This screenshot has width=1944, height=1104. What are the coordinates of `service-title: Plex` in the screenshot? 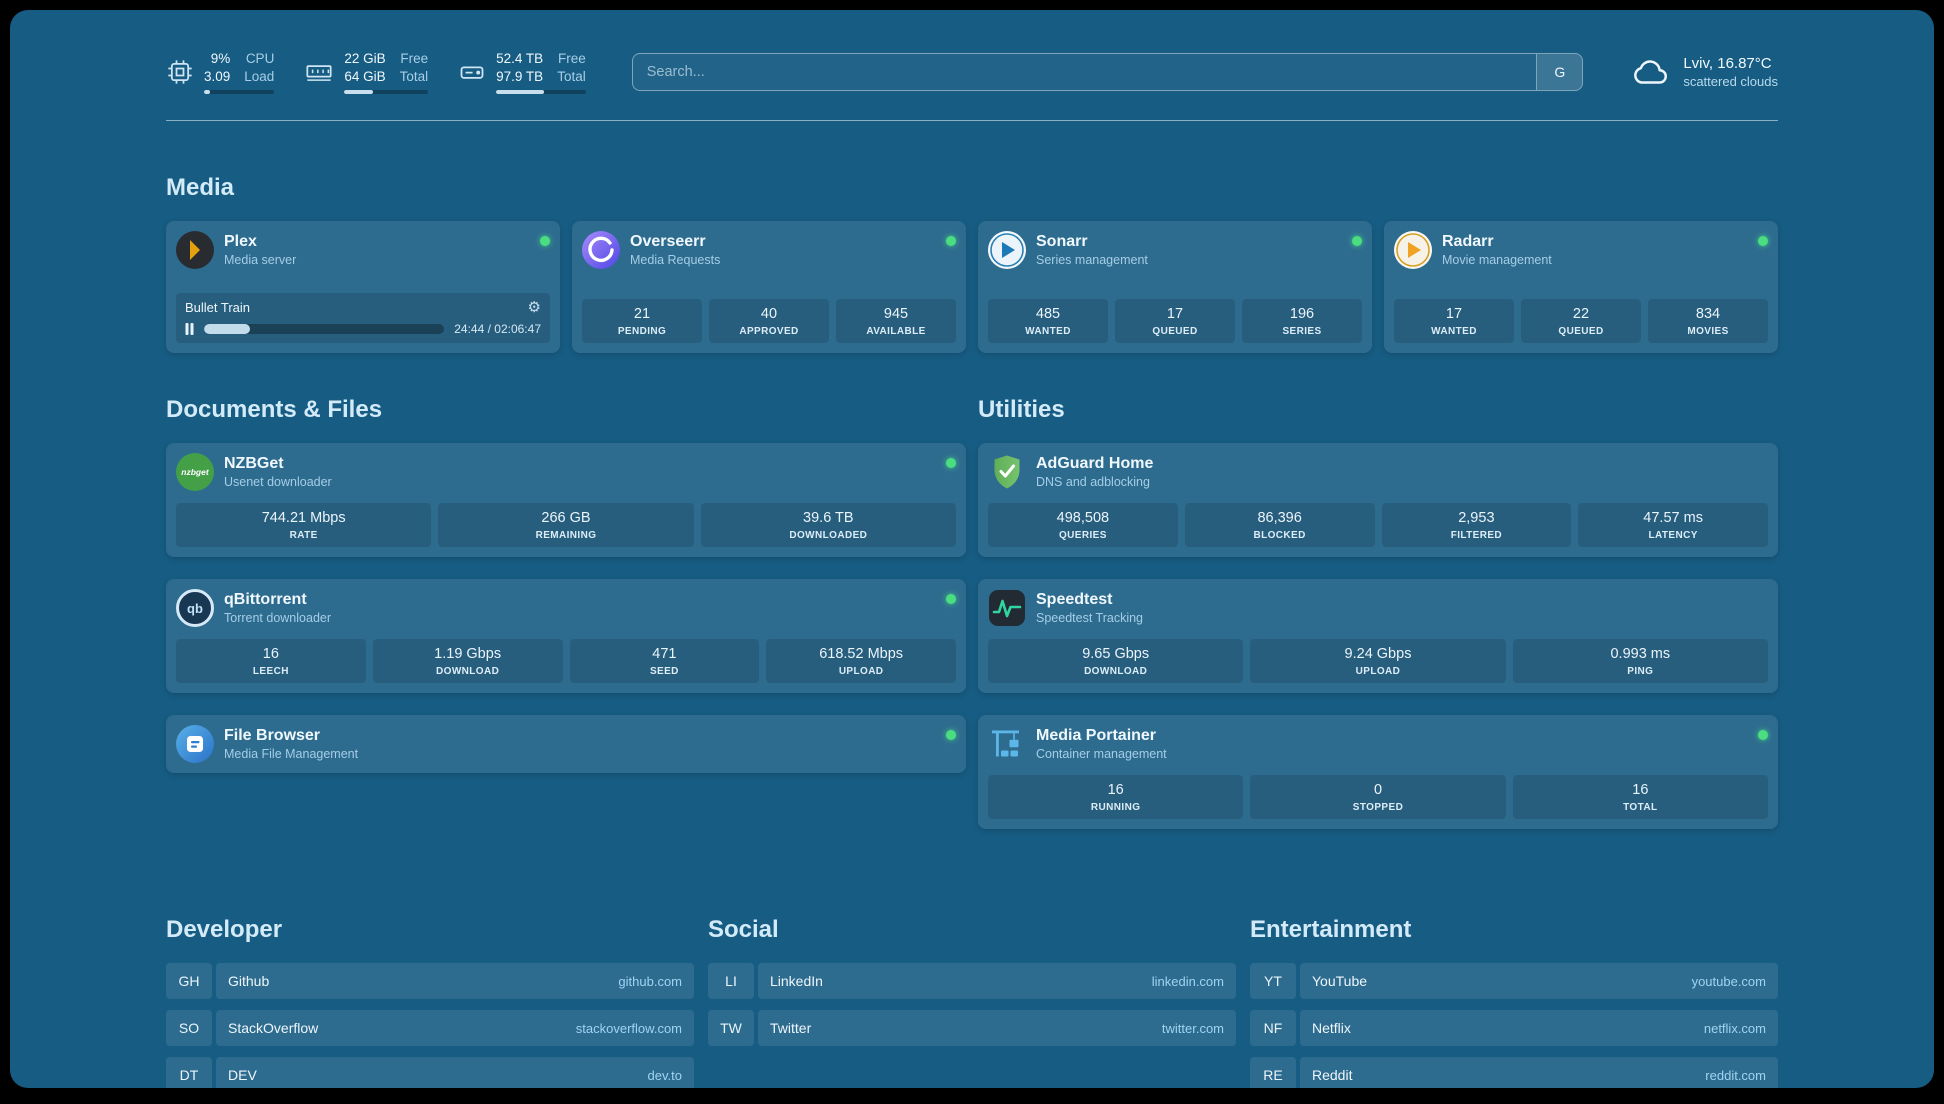 It's located at (240, 241).